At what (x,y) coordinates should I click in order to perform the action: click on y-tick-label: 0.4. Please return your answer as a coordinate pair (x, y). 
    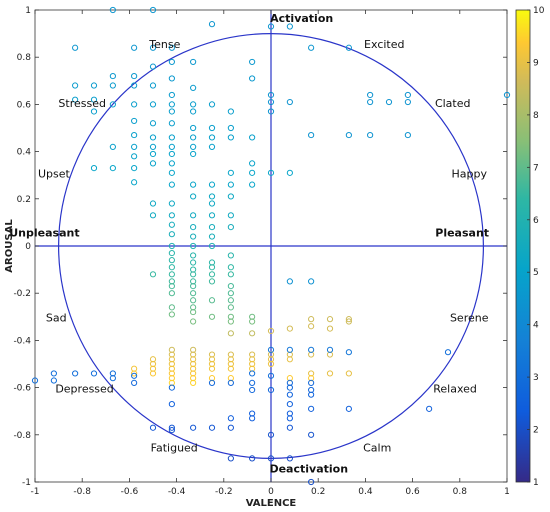
    Looking at the image, I should click on (24, 153).